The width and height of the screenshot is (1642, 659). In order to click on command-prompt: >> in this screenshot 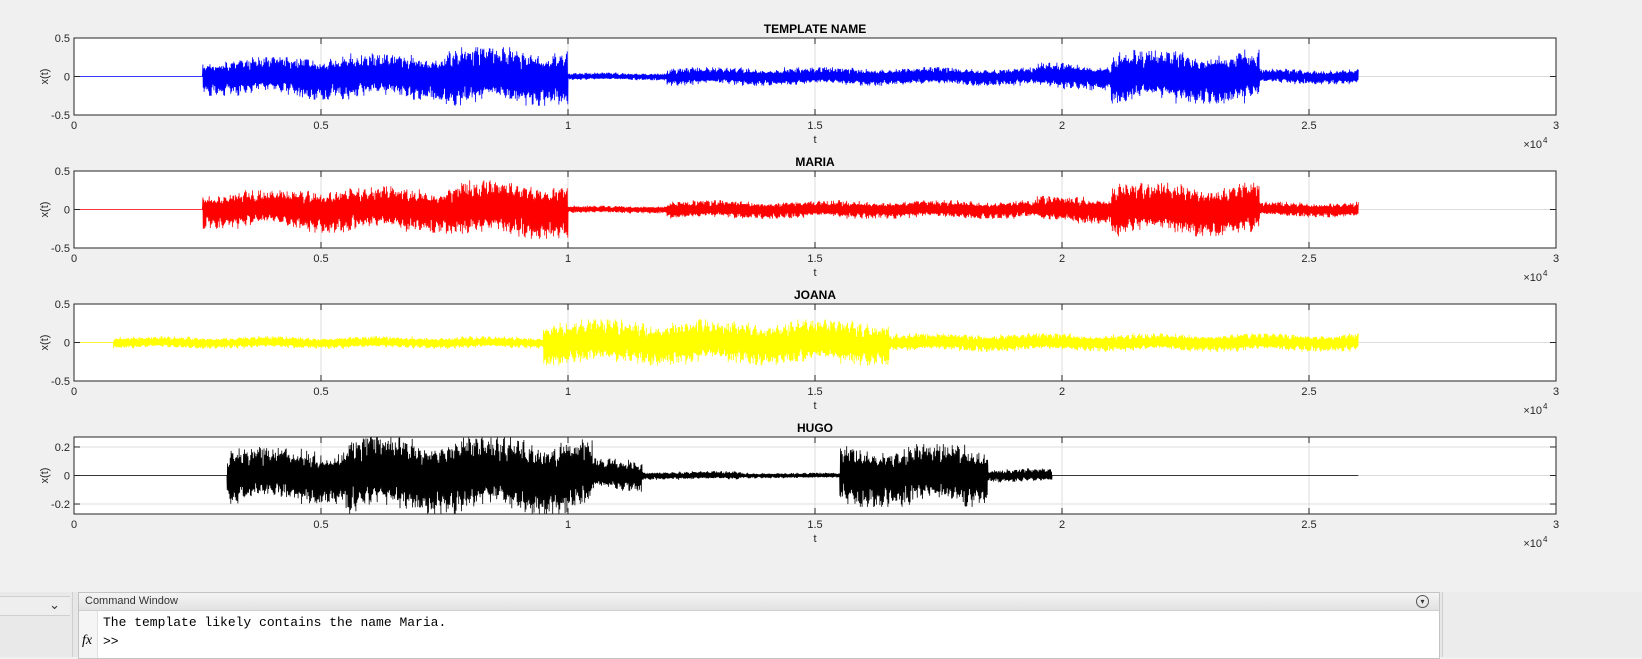, I will do `click(111, 641)`.